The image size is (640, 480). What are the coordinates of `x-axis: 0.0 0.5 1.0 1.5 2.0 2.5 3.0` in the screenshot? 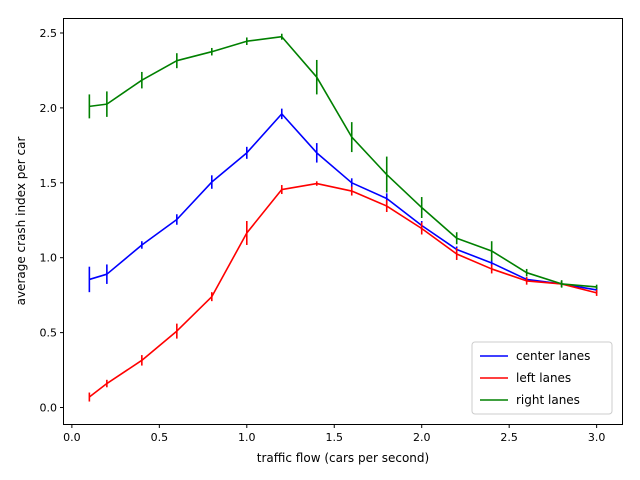 It's located at (334, 434).